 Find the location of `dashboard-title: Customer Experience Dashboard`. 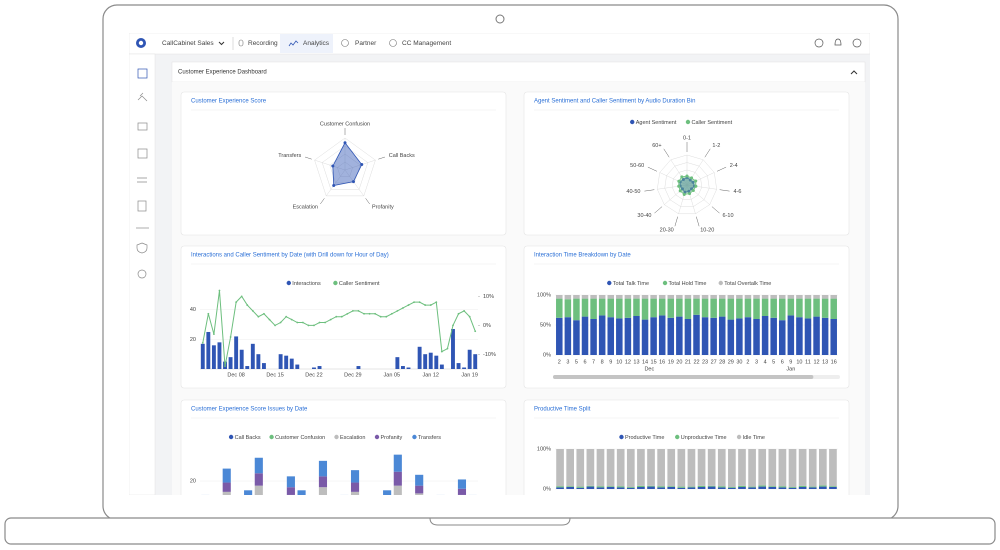

dashboard-title: Customer Experience Dashboard is located at coordinates (222, 73).